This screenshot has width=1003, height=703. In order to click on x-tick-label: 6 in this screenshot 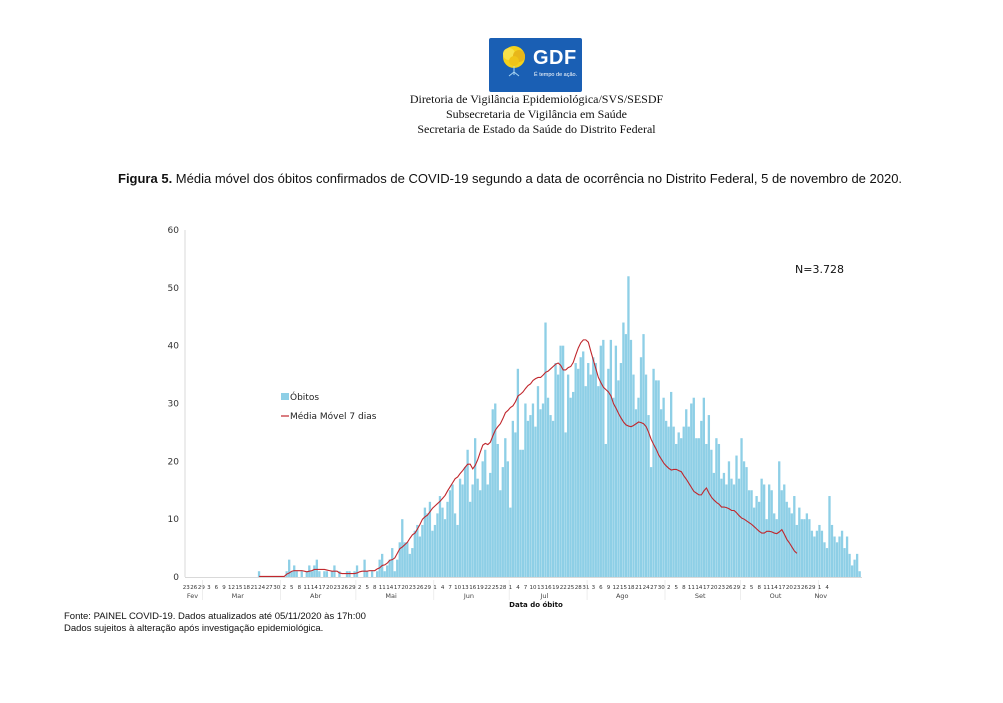, I will do `click(217, 588)`.